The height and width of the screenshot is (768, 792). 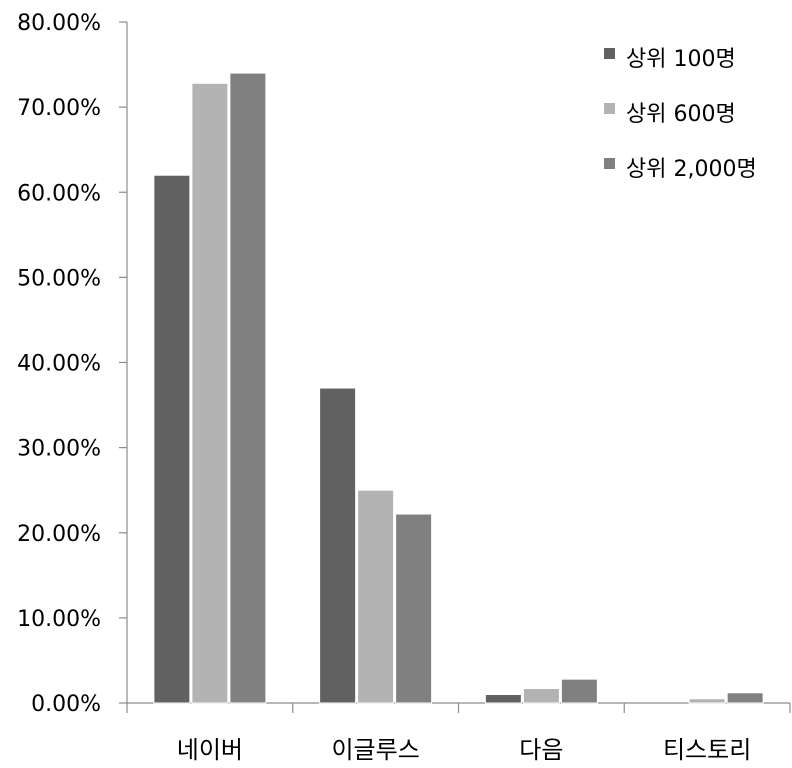 What do you see at coordinates (691, 169) in the screenshot?
I see `legend-label: 상위 2,000명` at bounding box center [691, 169].